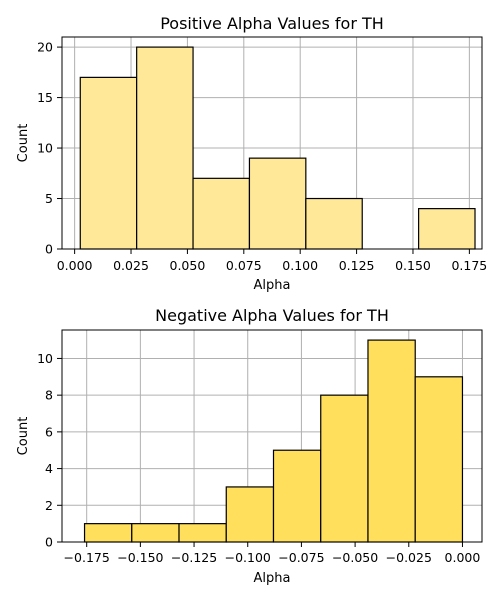  I want to click on x-tick-label: −0.150, so click(140, 557).